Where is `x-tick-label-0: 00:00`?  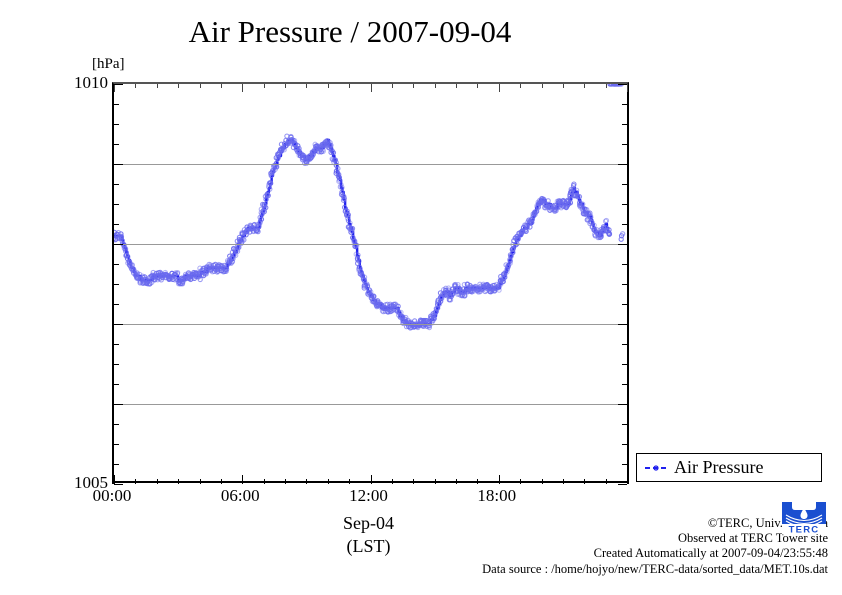
x-tick-label-0: 00:00 is located at coordinates (112, 495).